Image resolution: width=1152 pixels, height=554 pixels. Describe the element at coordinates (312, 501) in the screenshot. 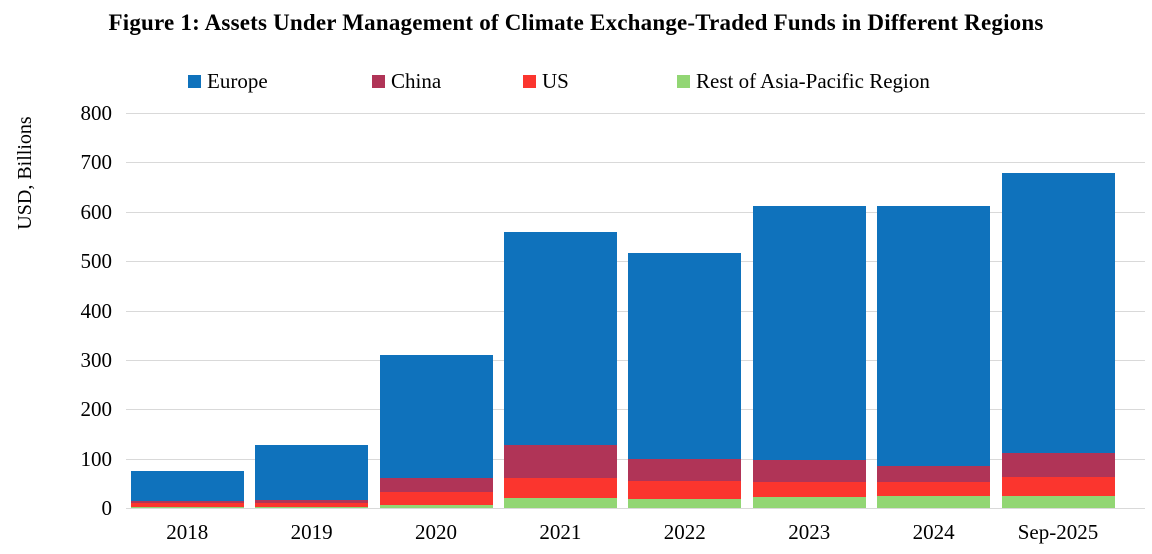

I see `bar-segment-china-2019` at that location.